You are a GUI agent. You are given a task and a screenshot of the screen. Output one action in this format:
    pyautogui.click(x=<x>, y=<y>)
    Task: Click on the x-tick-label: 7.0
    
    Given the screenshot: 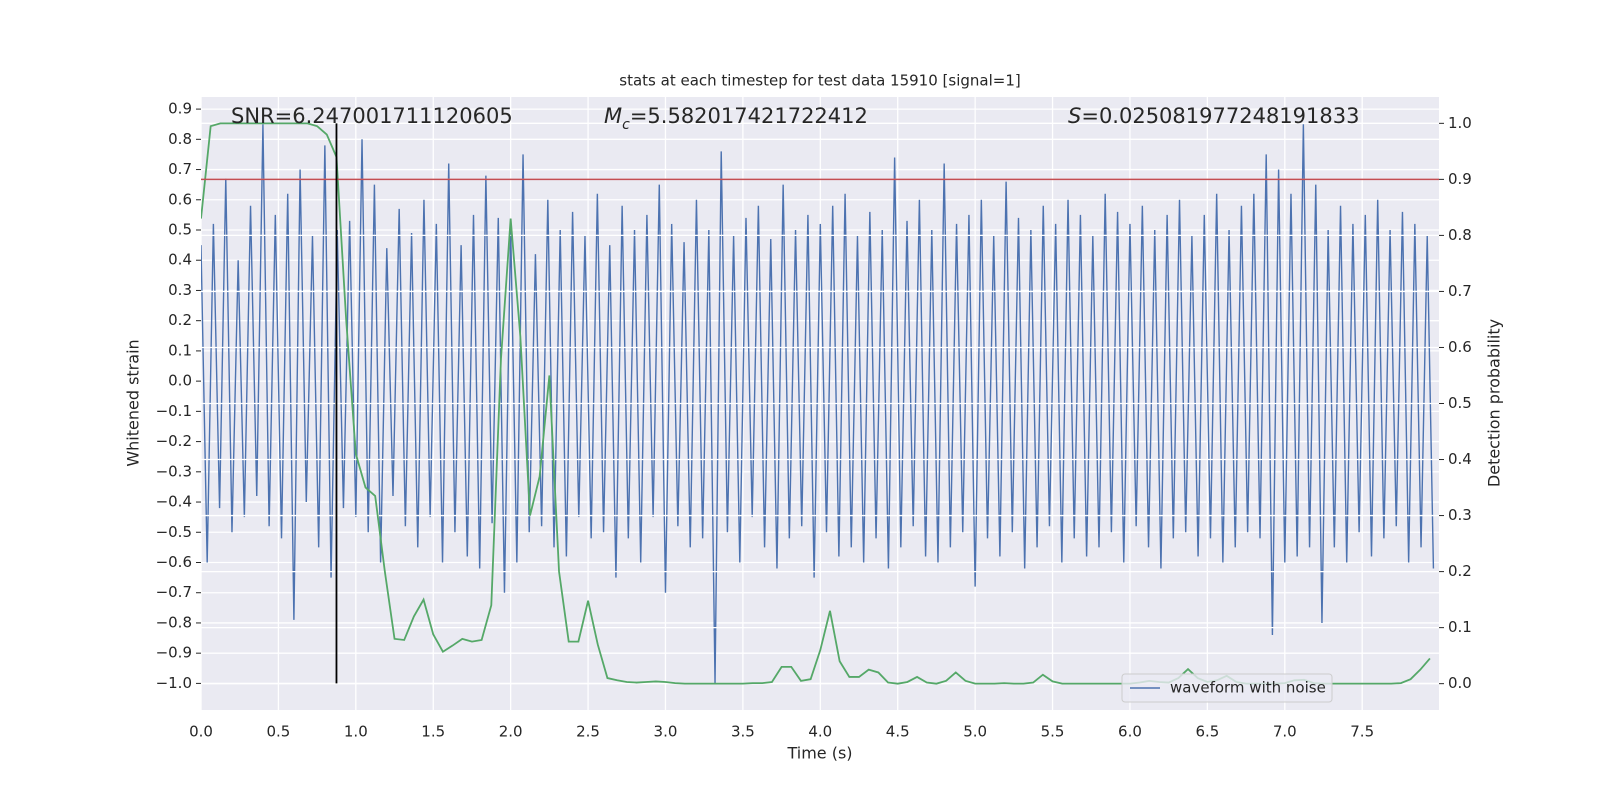 What is the action you would take?
    pyautogui.click(x=1285, y=732)
    